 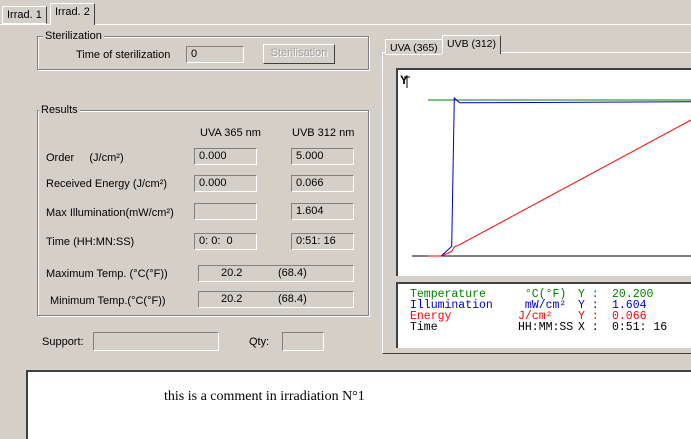 What do you see at coordinates (451, 305) in the screenshot?
I see `legend-name: Illumination` at bounding box center [451, 305].